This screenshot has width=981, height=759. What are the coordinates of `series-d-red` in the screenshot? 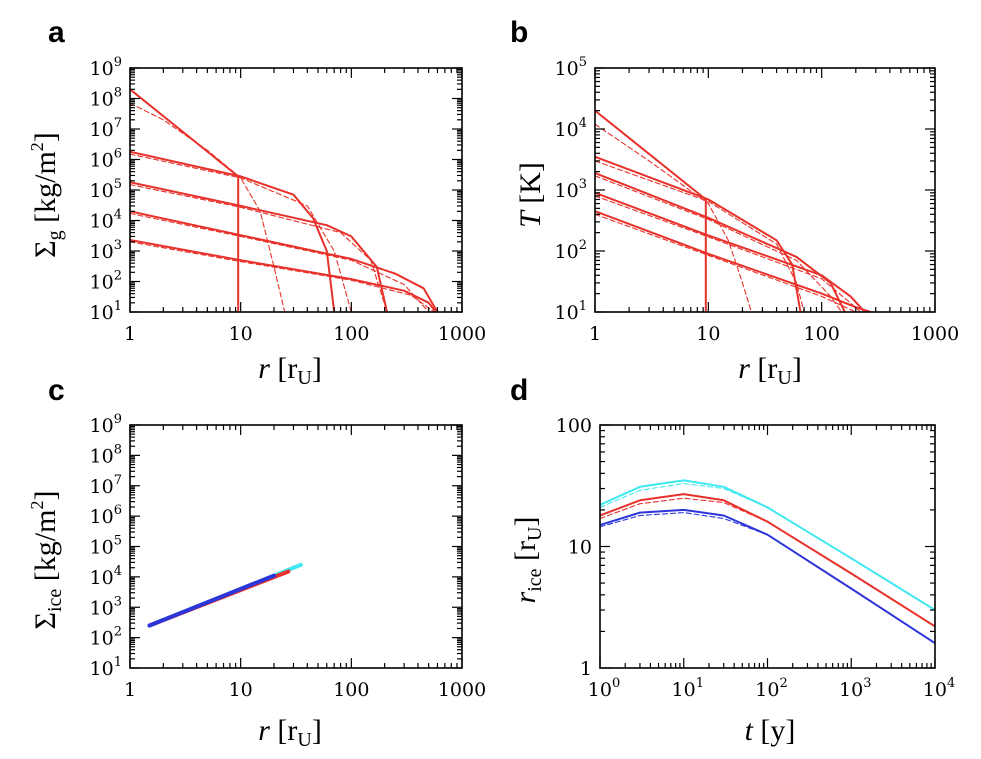 It's located at (767, 560).